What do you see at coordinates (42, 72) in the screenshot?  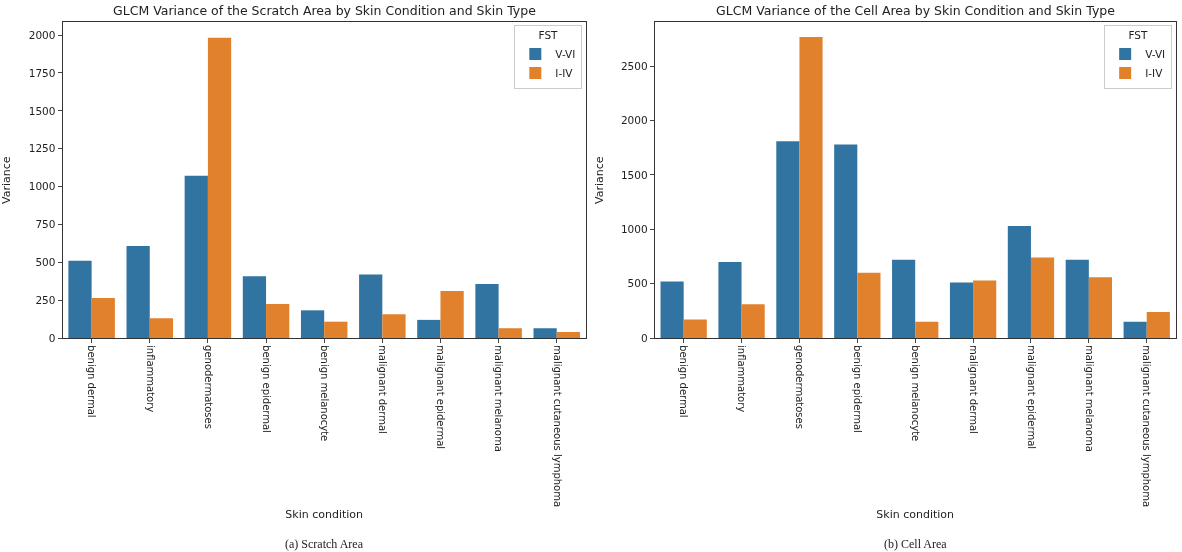 I see `y-tick-label: 1750` at bounding box center [42, 72].